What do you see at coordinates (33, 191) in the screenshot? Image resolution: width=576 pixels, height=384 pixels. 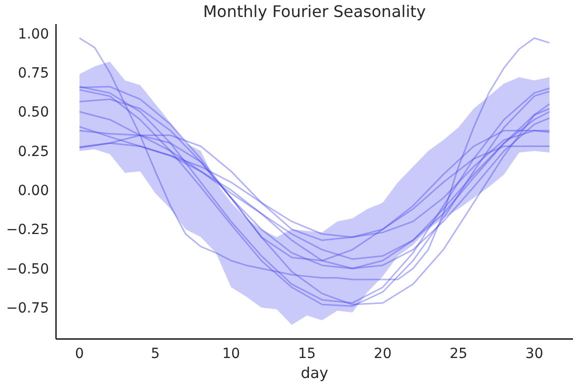 I see `y-tick-label: 0.00` at bounding box center [33, 191].